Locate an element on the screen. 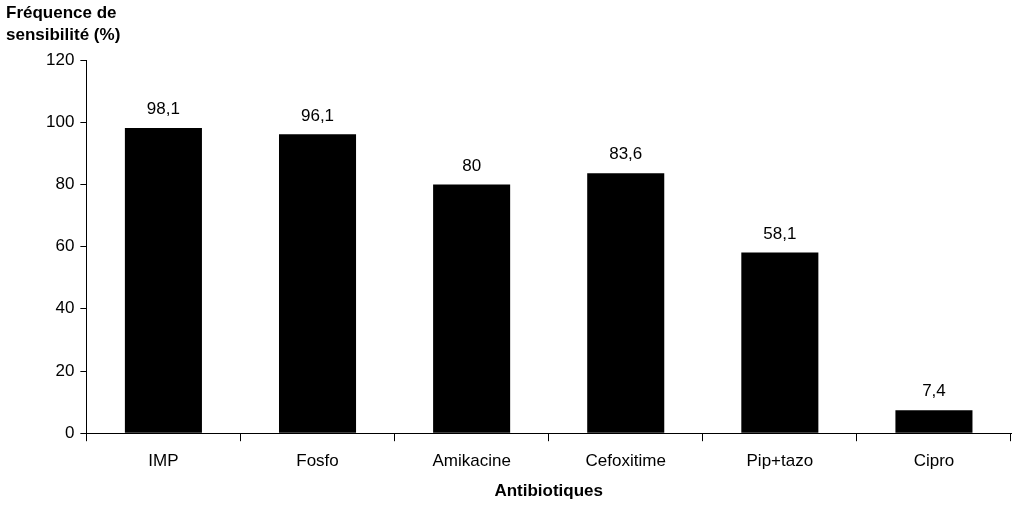 Image resolution: width=1023 pixels, height=508 pixels. y-tick-label: 40 is located at coordinates (65, 308).